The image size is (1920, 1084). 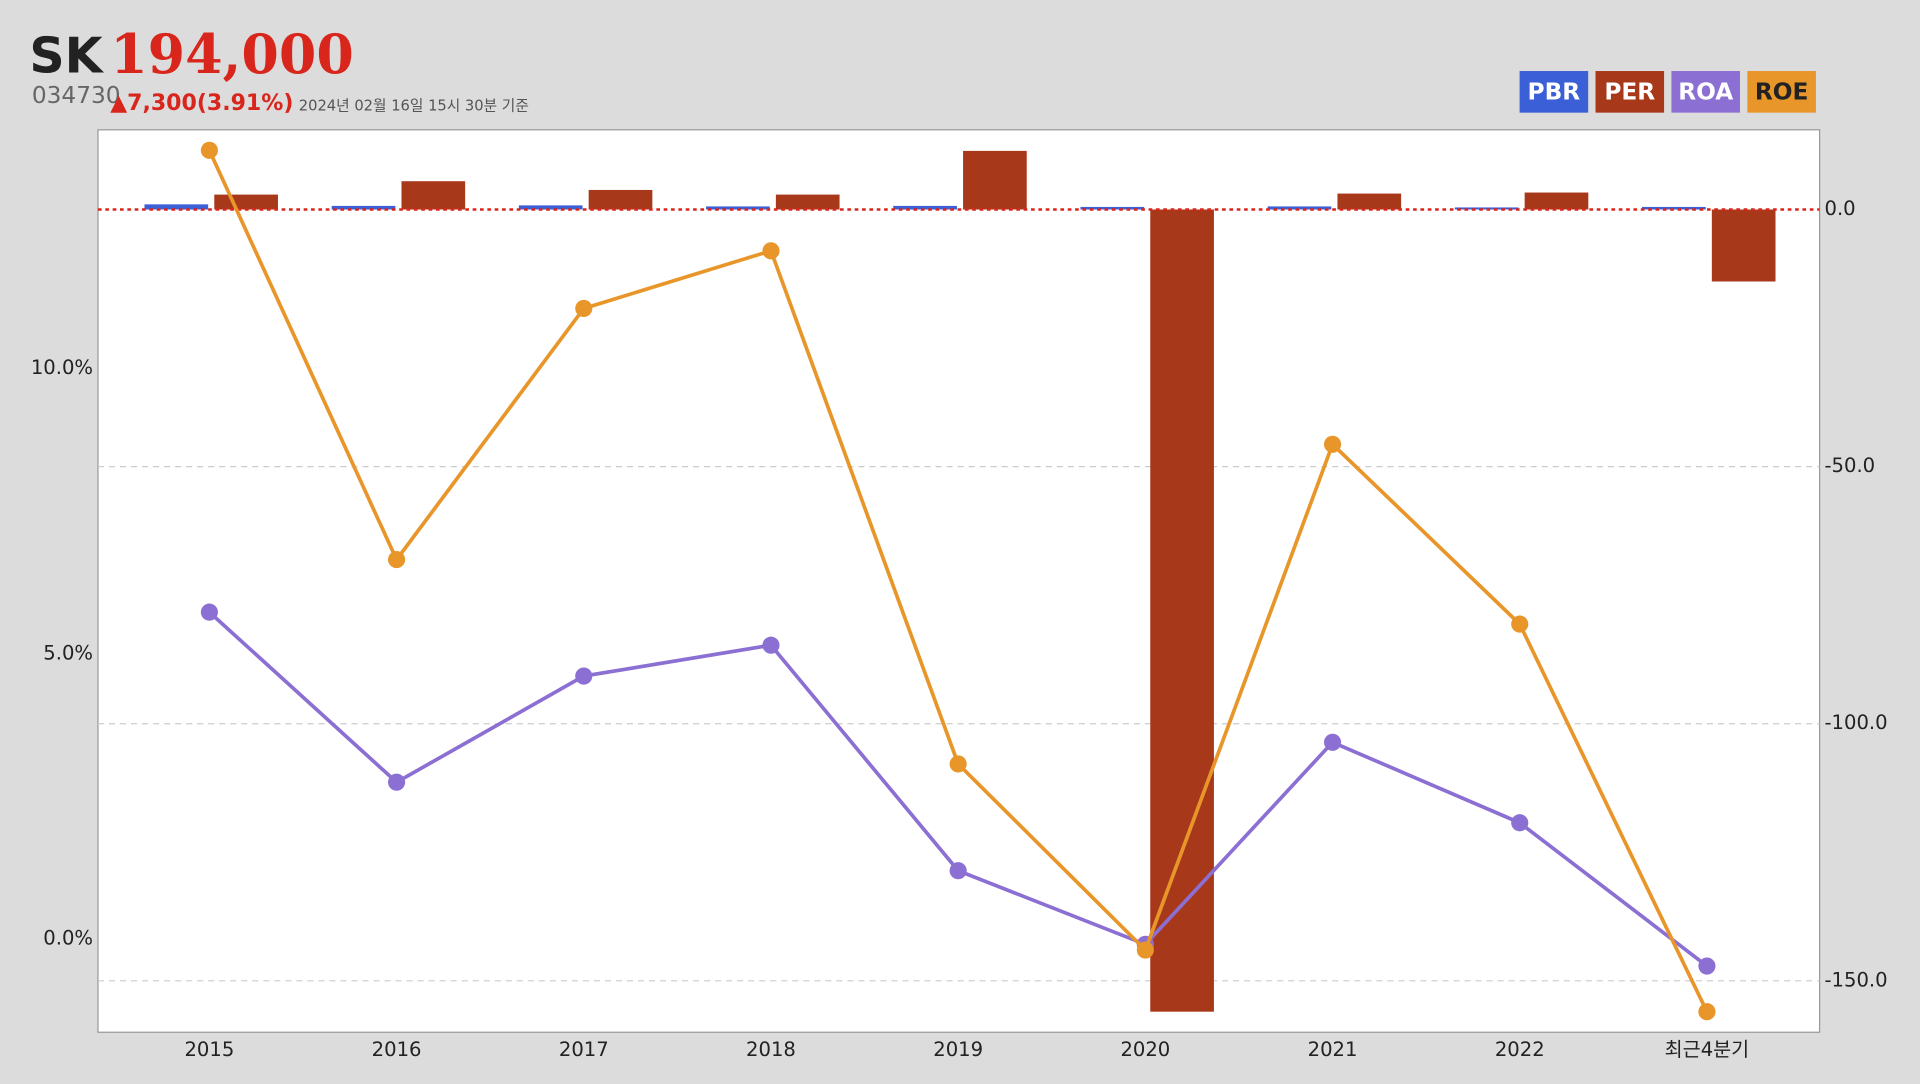 I want to click on stock-name: SK, so click(x=66, y=55).